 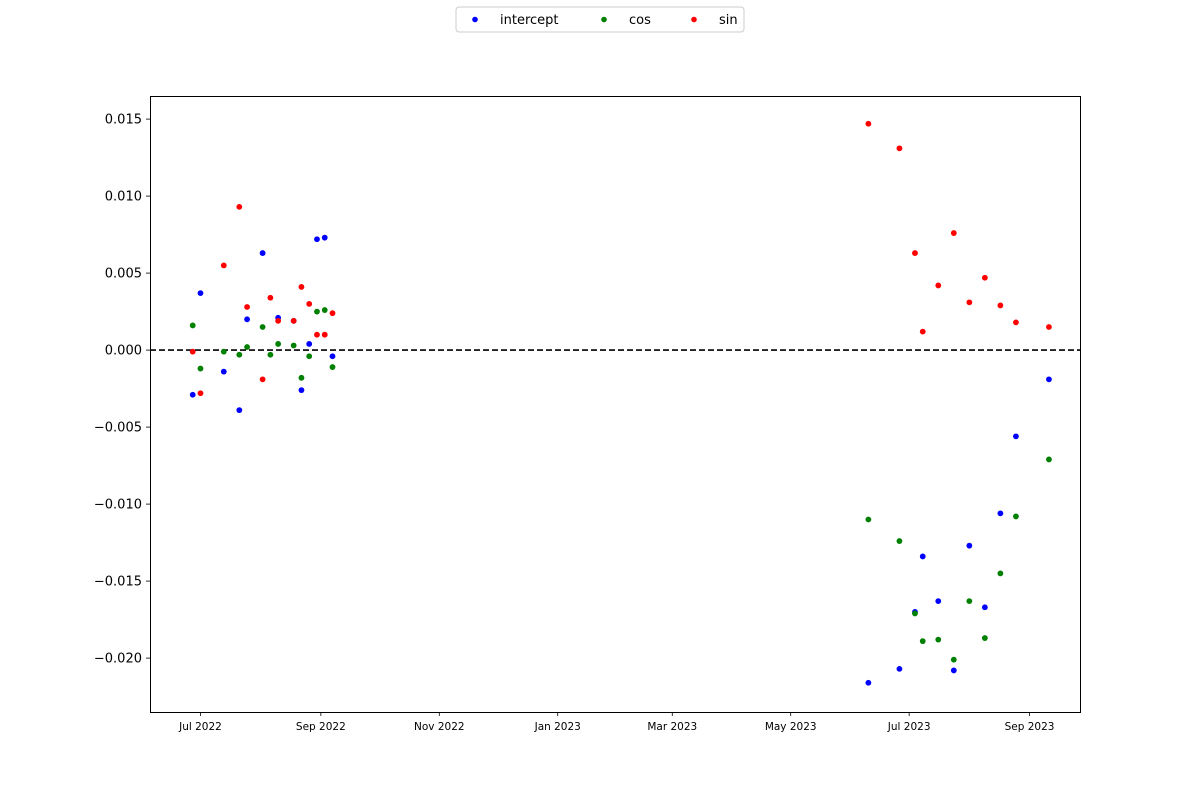 What do you see at coordinates (604, 19) in the screenshot?
I see `legend-marker-cos` at bounding box center [604, 19].